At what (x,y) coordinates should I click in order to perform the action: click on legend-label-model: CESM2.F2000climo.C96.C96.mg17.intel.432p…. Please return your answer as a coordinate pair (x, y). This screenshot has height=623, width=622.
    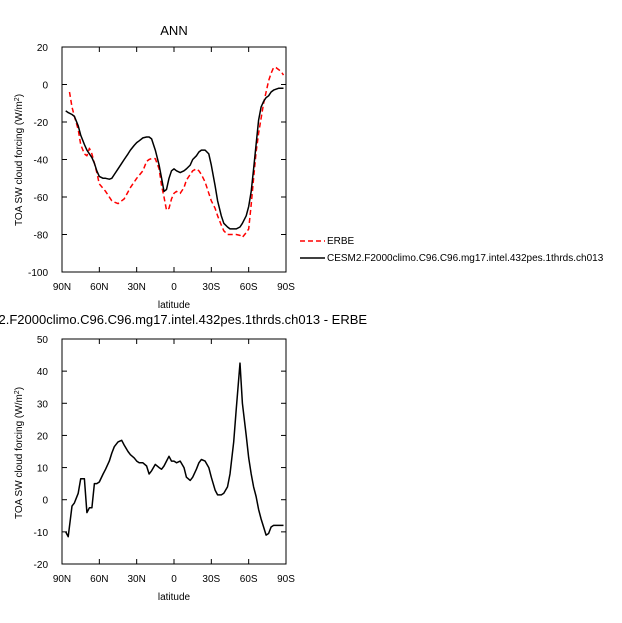
    Looking at the image, I should click on (465, 258).